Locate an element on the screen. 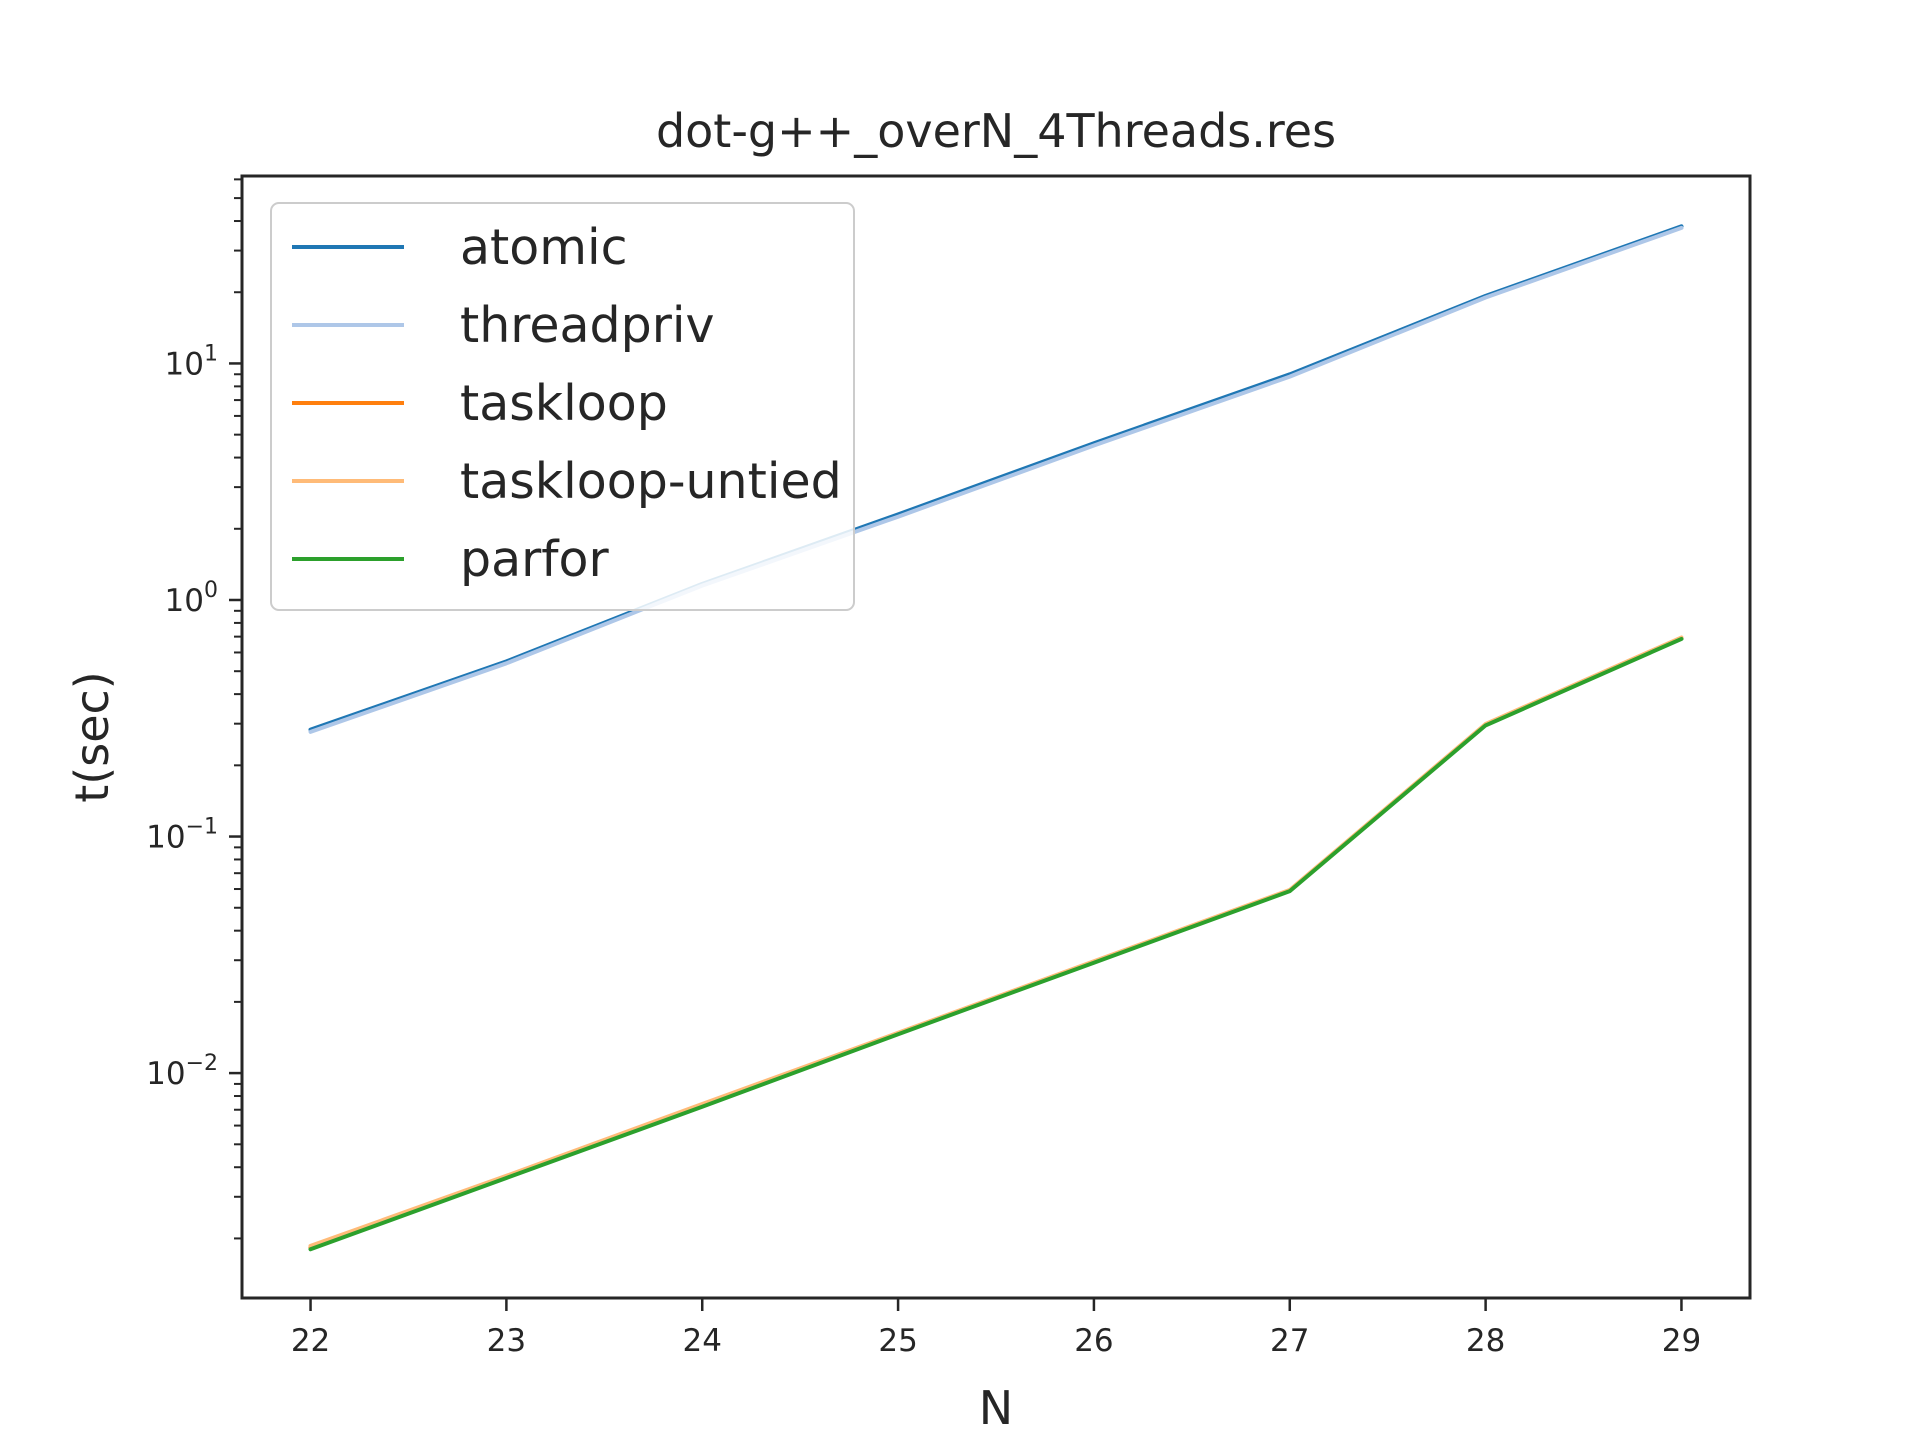 The image size is (1920, 1440). x-tick-label: 25 is located at coordinates (897, 1341).